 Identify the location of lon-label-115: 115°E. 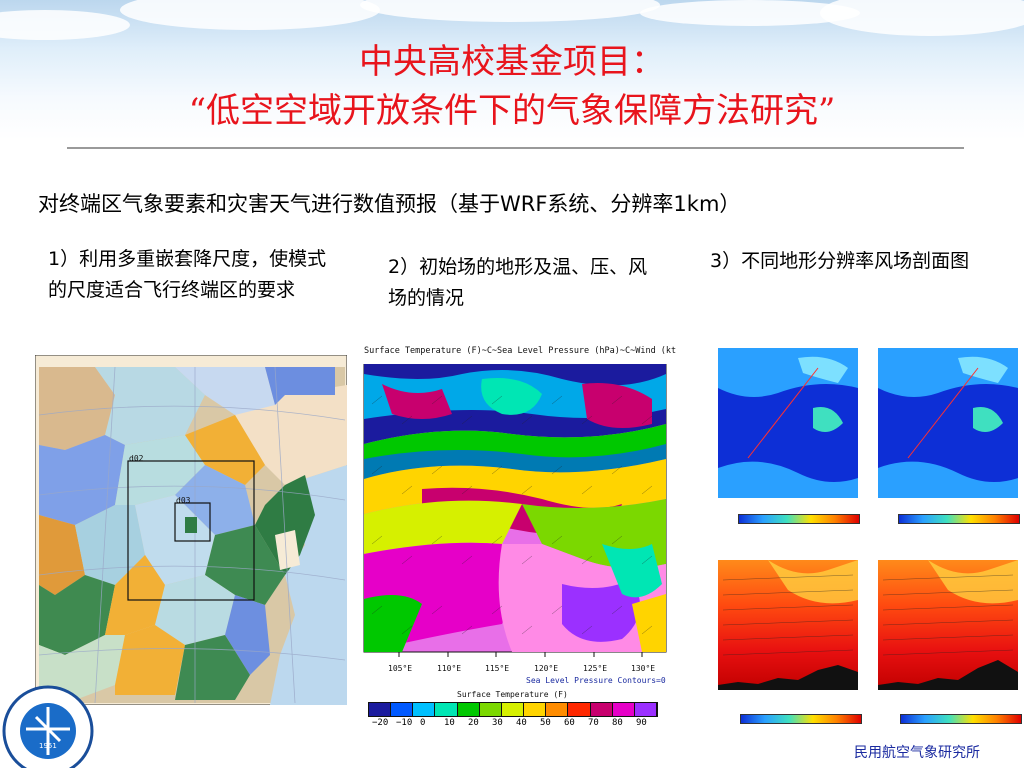
(497, 668).